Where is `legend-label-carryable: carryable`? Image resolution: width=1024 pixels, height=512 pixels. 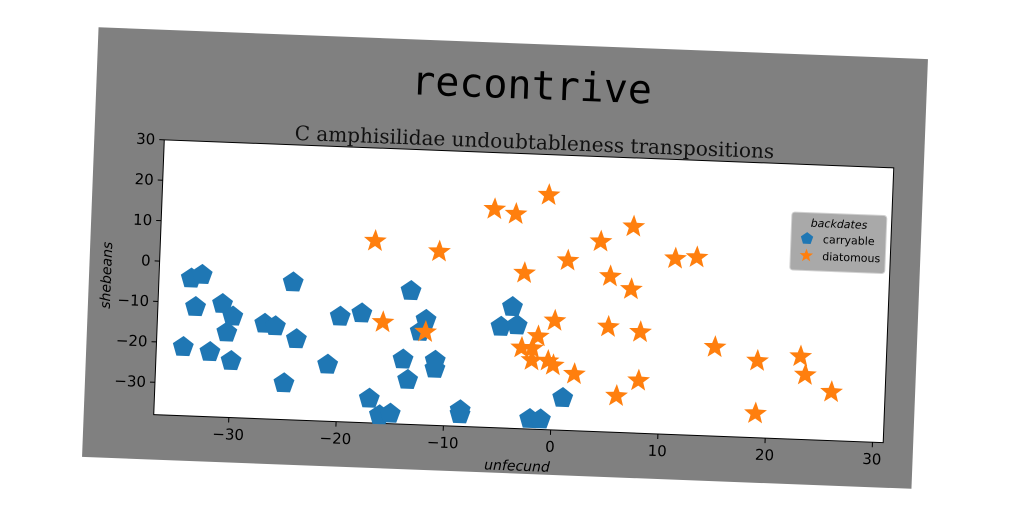 legend-label-carryable: carryable is located at coordinates (849, 240).